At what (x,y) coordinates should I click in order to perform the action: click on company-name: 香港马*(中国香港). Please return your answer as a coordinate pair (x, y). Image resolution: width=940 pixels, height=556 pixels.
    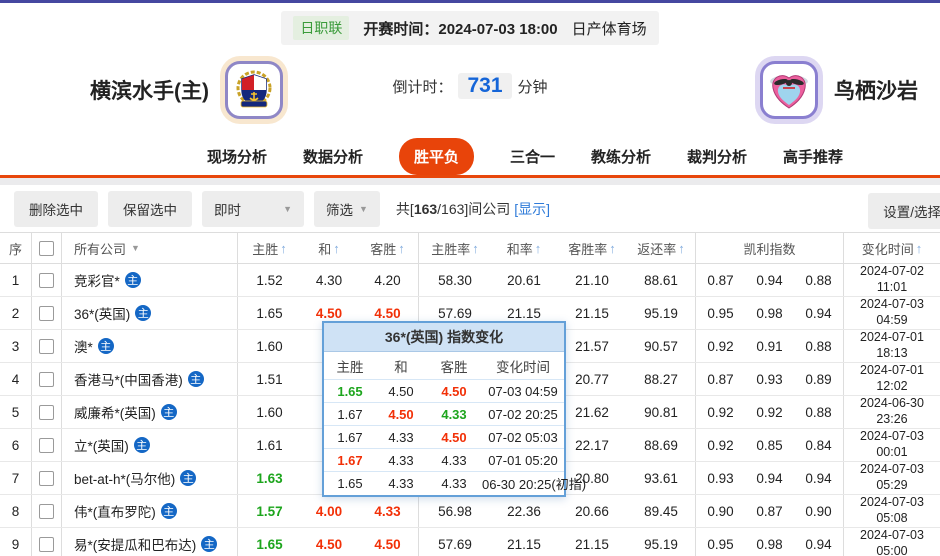
    Looking at the image, I should click on (128, 380).